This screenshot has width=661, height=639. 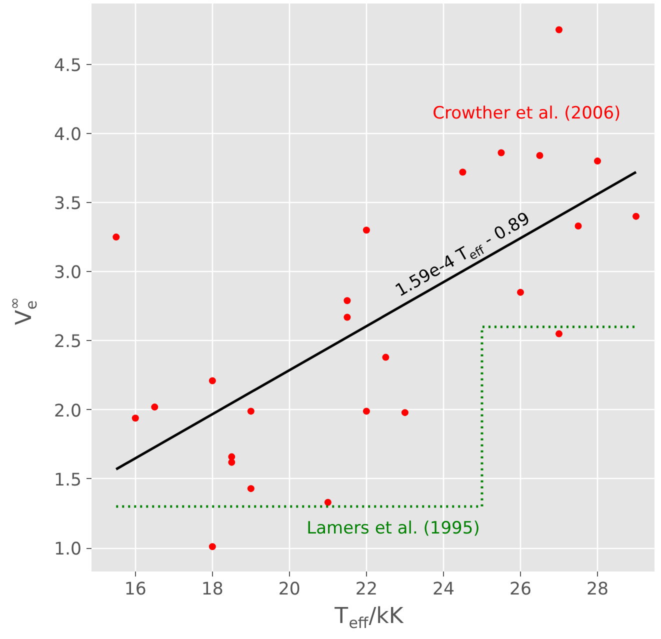 I want to click on y-tick-label: 1.0, so click(x=68, y=550).